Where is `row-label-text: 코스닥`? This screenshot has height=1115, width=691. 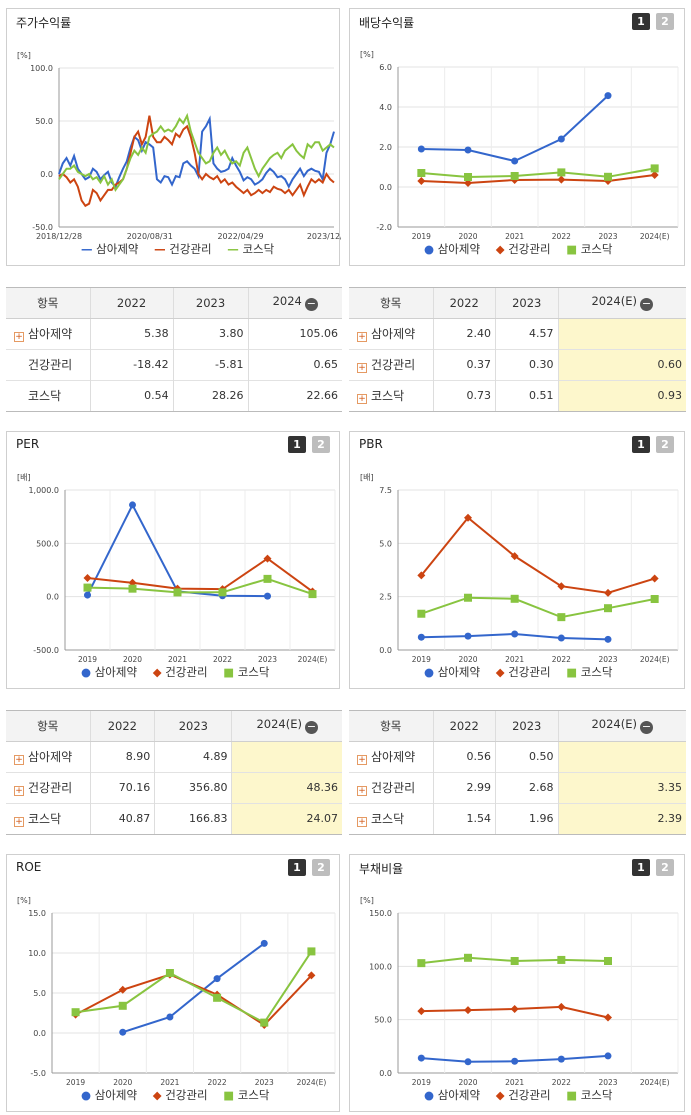
row-label-text: 코스닥 is located at coordinates (45, 819).